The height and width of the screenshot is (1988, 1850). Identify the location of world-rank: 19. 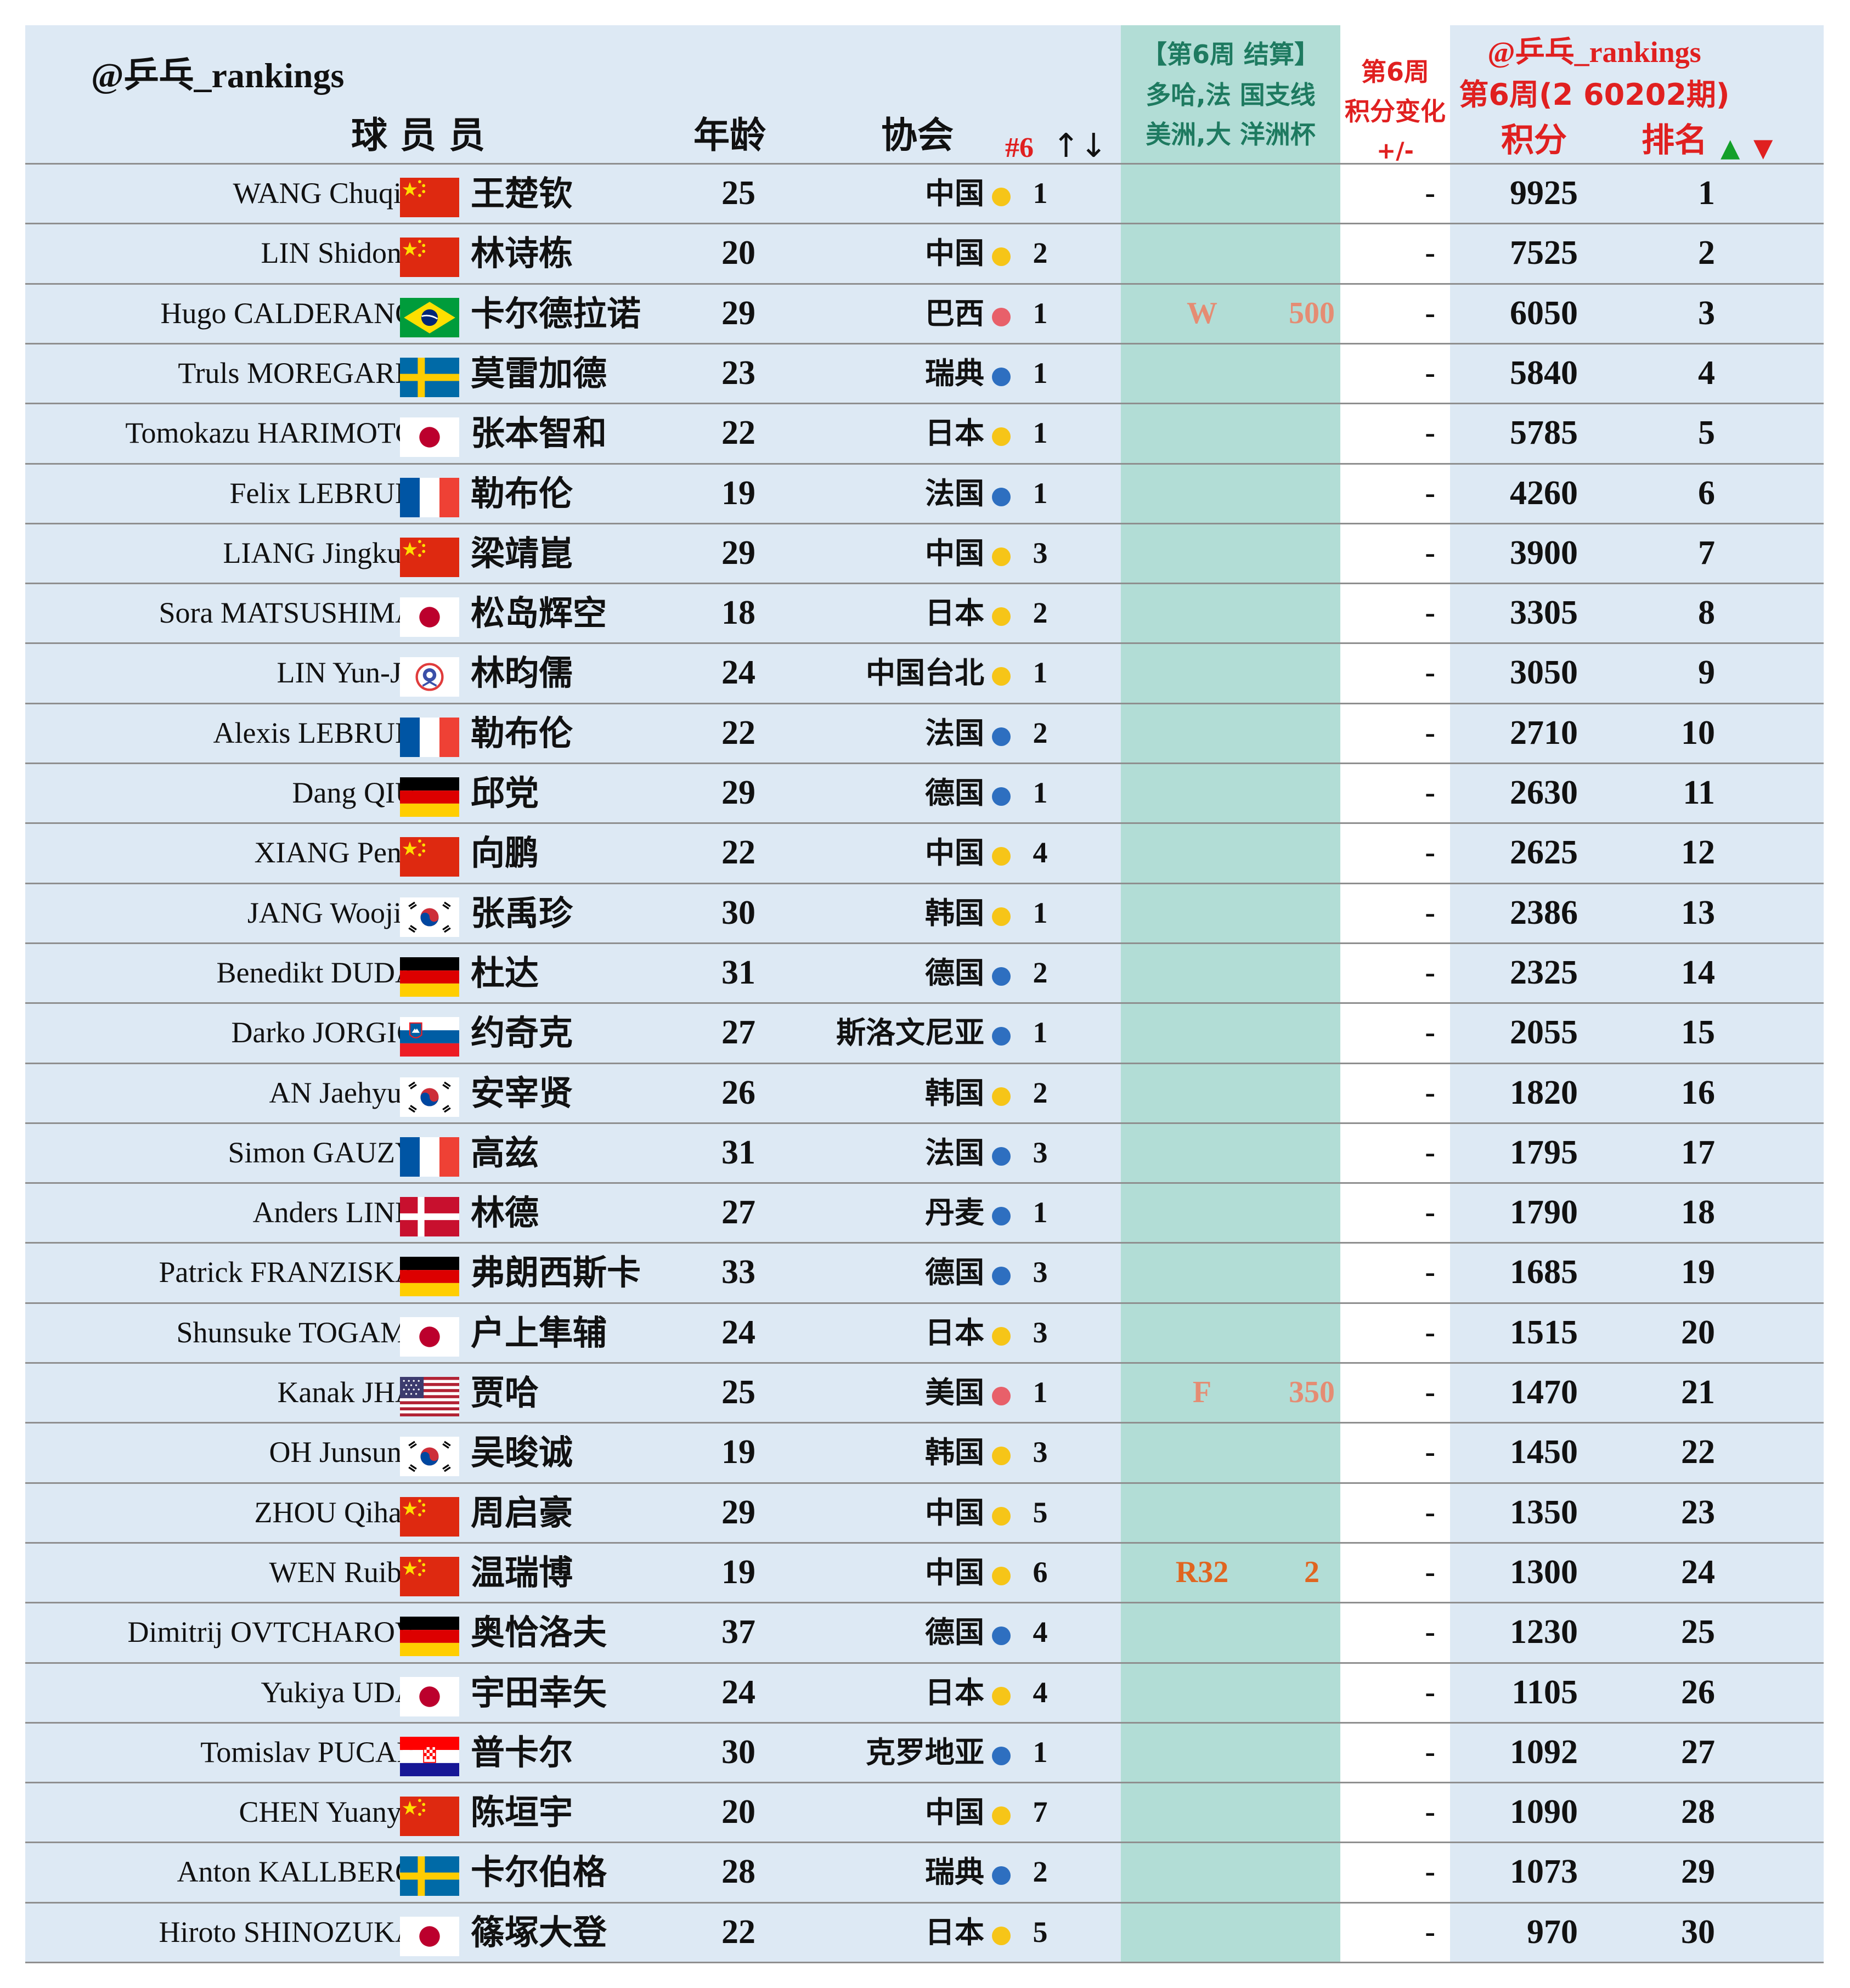
(1698, 1272).